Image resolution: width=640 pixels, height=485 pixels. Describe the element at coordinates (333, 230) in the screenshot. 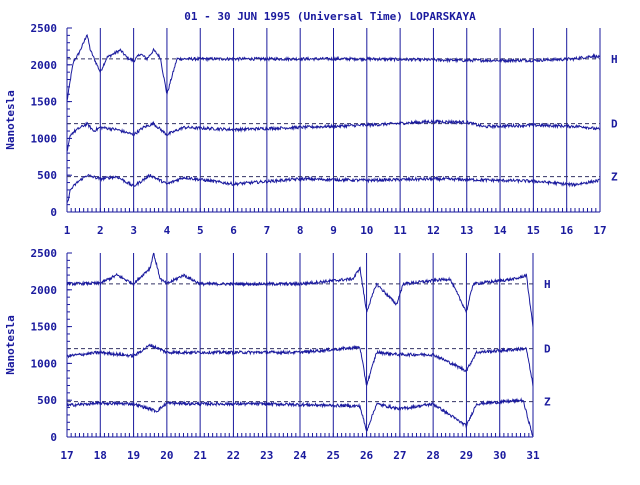

I see `x-tick-label: 9` at that location.